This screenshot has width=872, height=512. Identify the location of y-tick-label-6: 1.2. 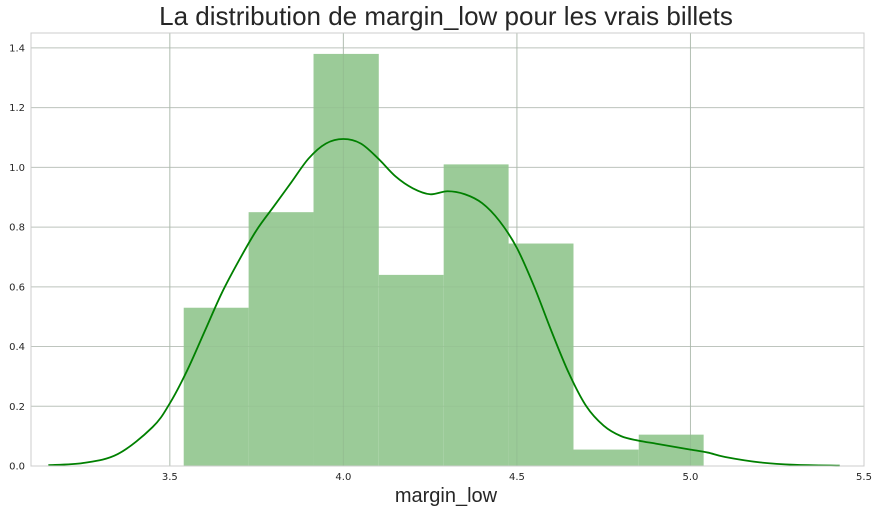
(17, 108).